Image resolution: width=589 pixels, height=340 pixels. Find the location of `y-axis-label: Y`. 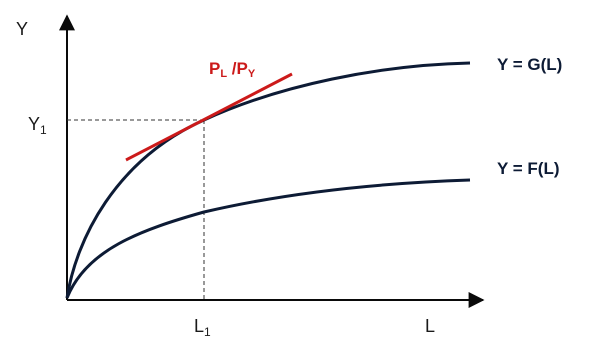

y-axis-label: Y is located at coordinates (22, 29).